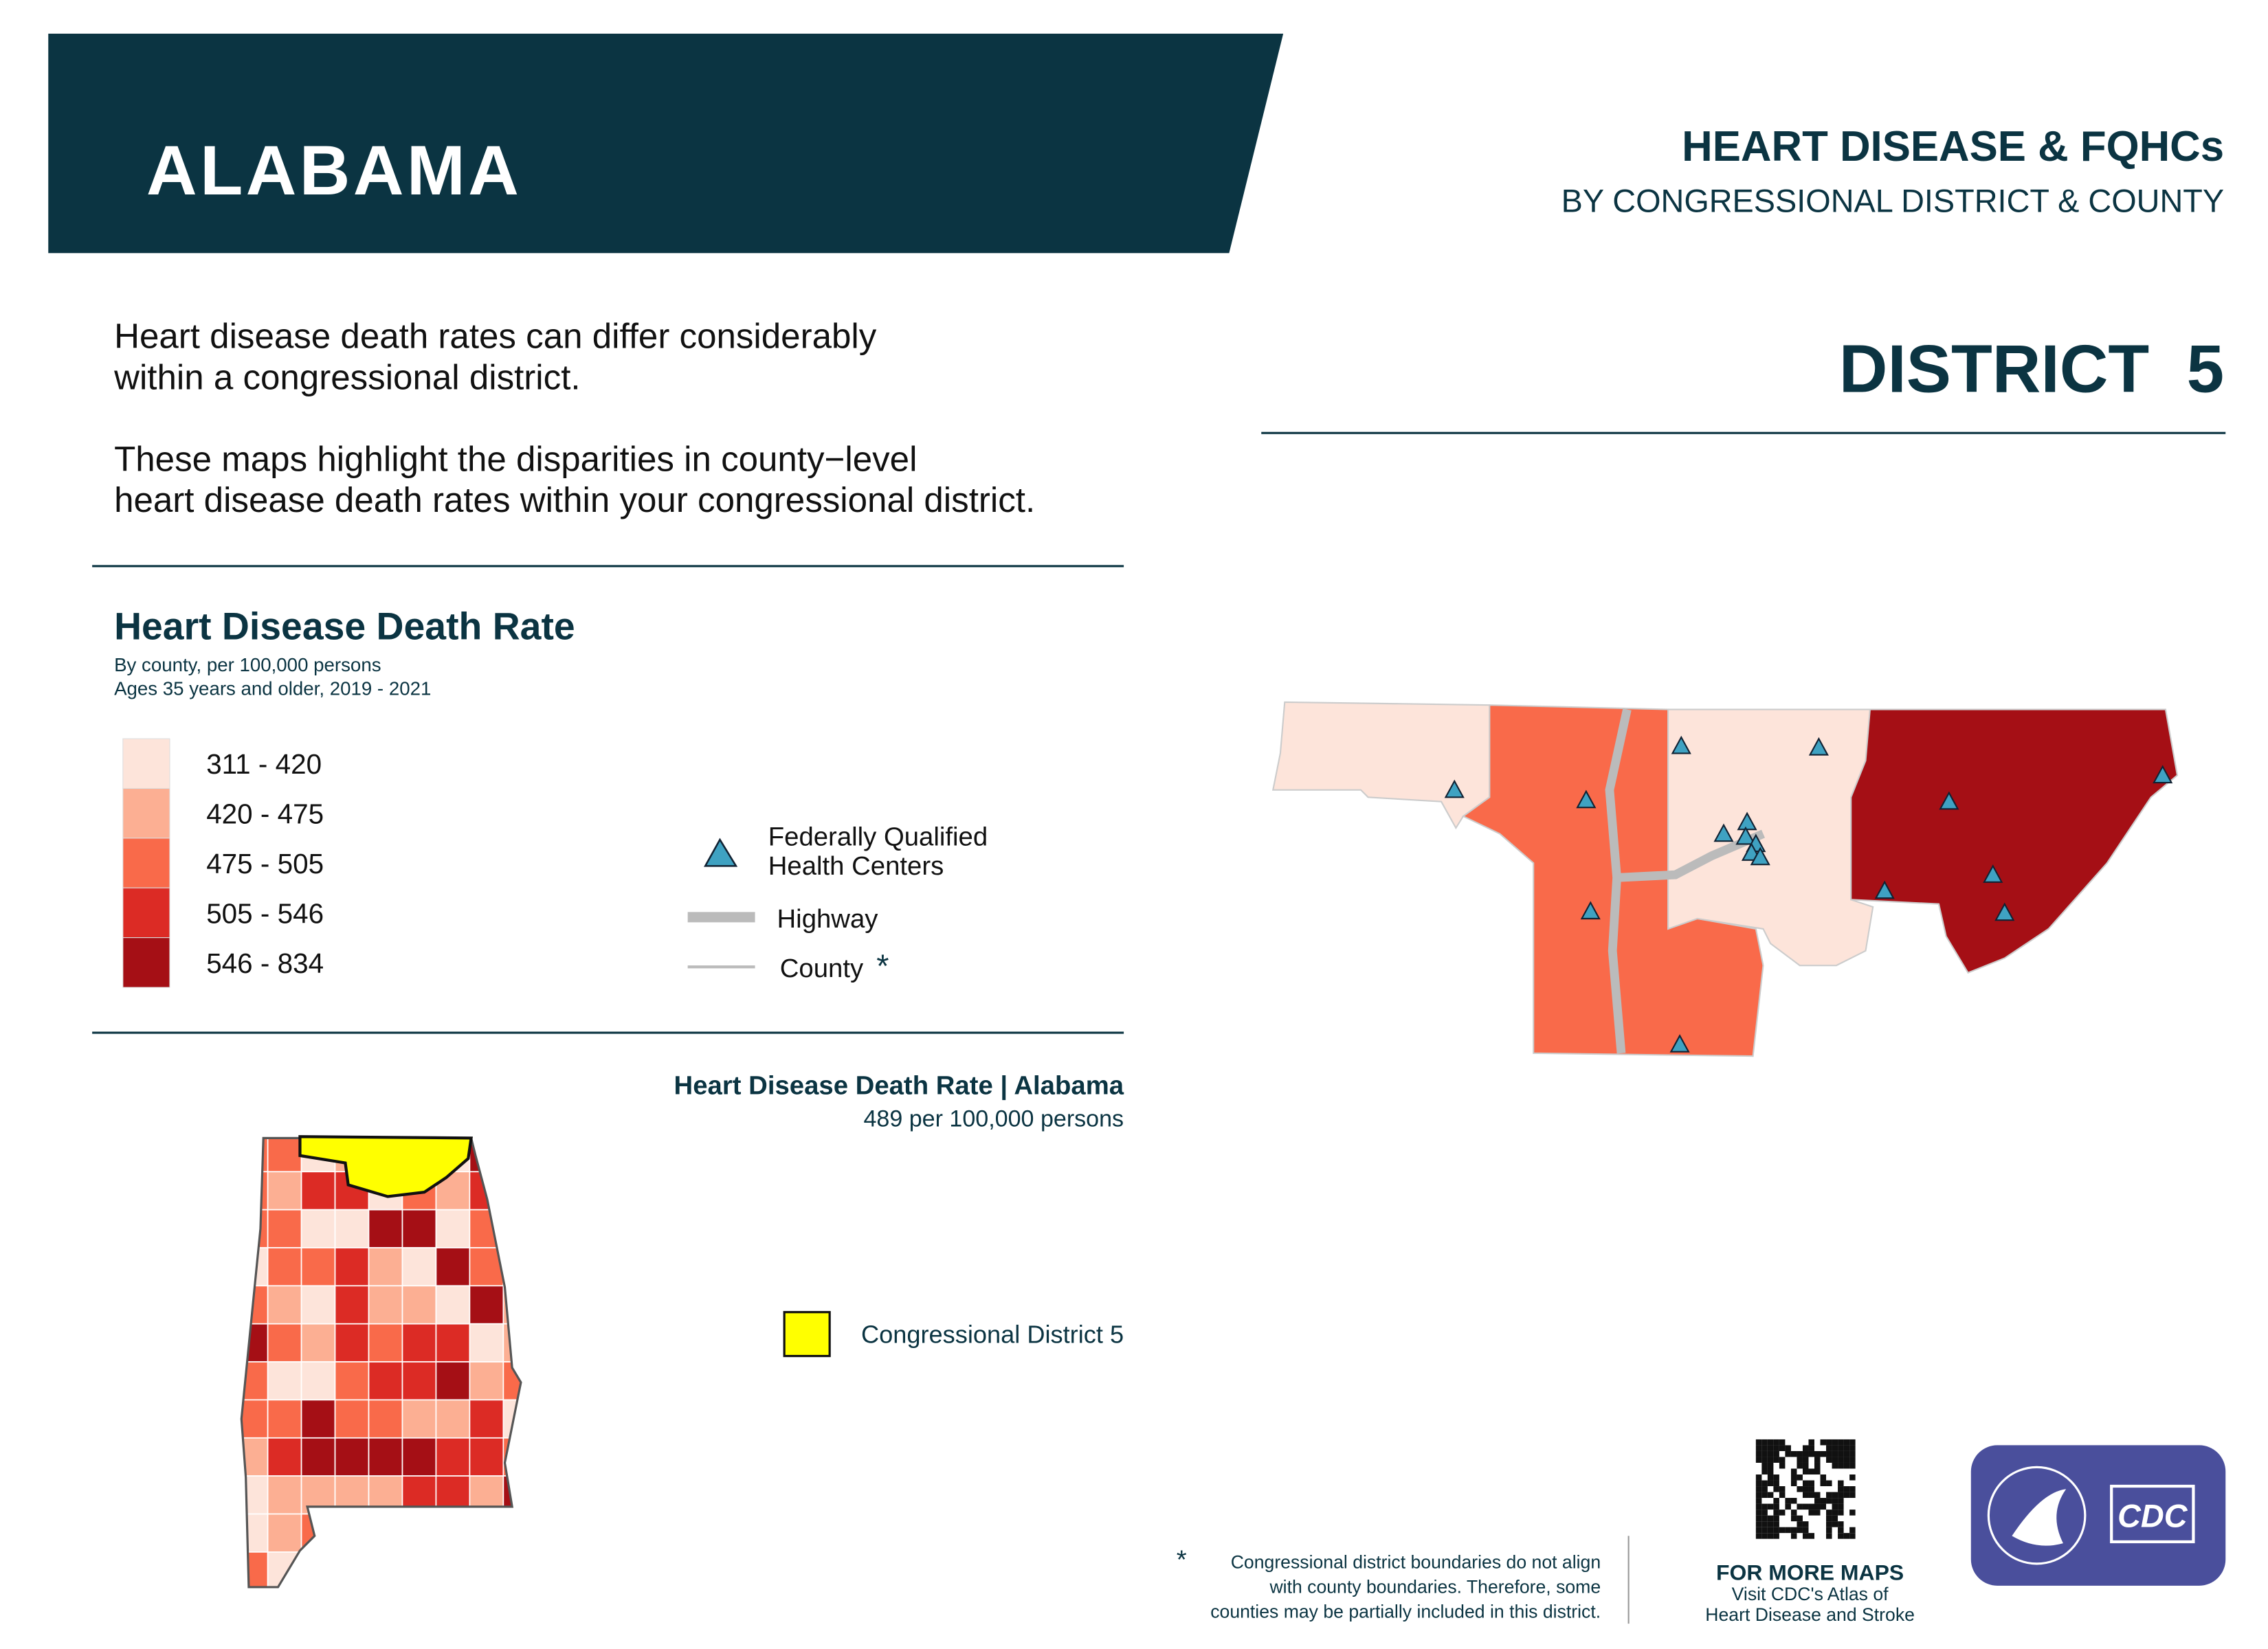 The height and width of the screenshot is (1649, 2268). What do you see at coordinates (1953, 146) in the screenshot?
I see `title: HEART DISEASE & FQHCs` at bounding box center [1953, 146].